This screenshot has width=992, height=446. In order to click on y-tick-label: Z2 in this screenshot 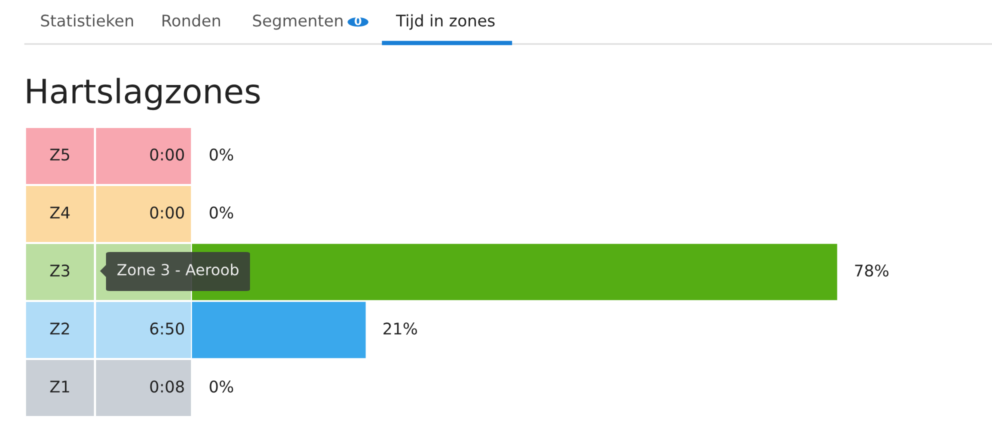, I will do `click(59, 328)`.